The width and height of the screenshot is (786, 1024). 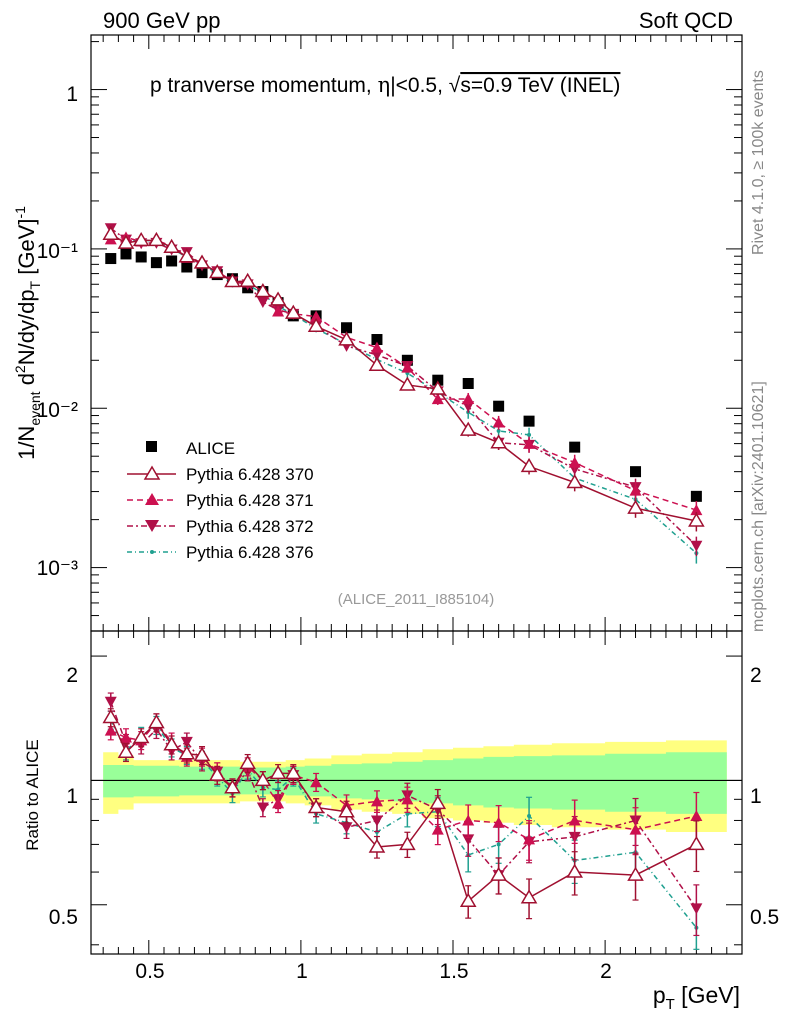 I want to click on header-left: 900 GeV pp, so click(x=161, y=20).